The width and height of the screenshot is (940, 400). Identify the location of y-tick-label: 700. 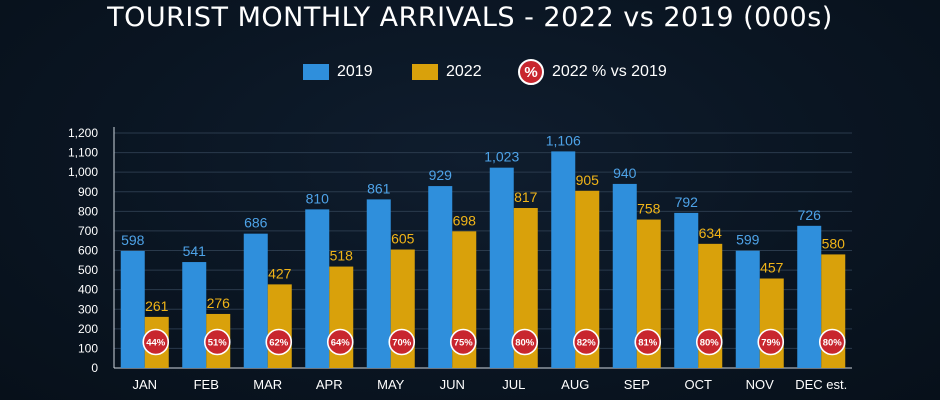
(88, 231).